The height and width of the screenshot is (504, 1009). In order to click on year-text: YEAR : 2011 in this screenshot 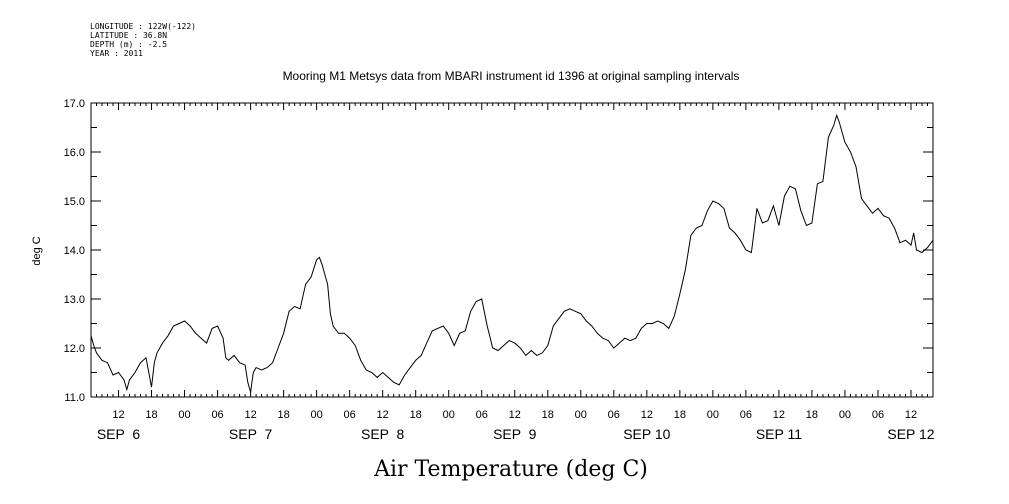, I will do `click(116, 53)`.